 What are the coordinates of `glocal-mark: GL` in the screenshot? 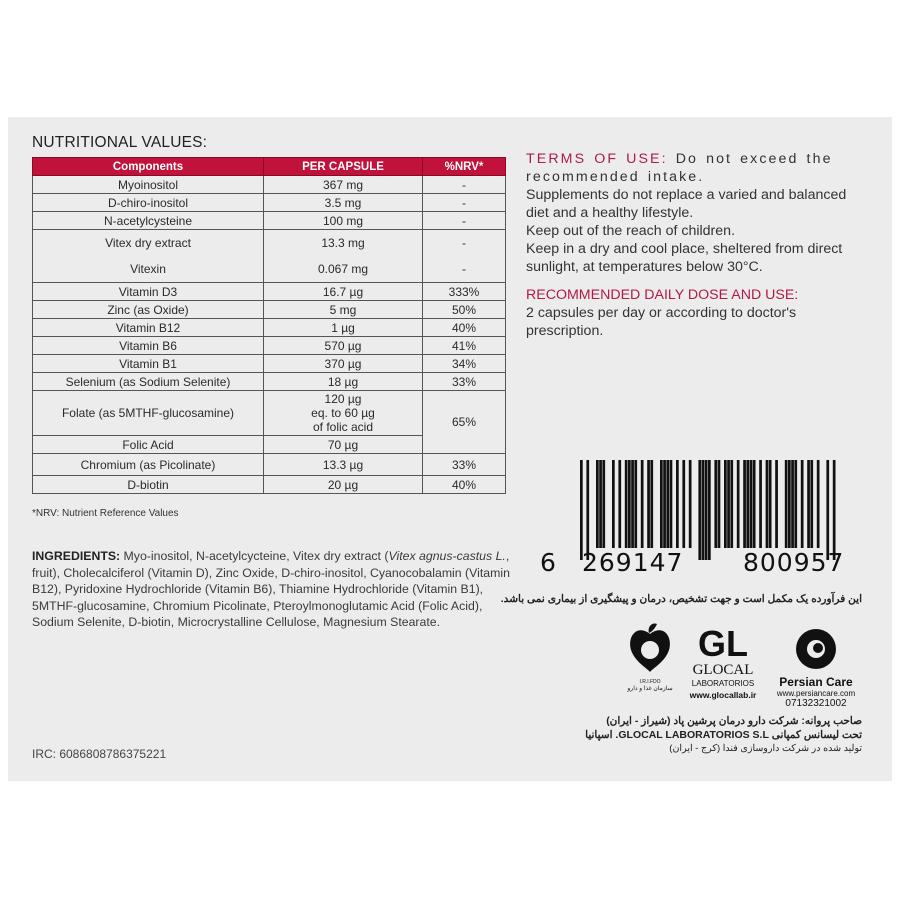 It's located at (723, 643).